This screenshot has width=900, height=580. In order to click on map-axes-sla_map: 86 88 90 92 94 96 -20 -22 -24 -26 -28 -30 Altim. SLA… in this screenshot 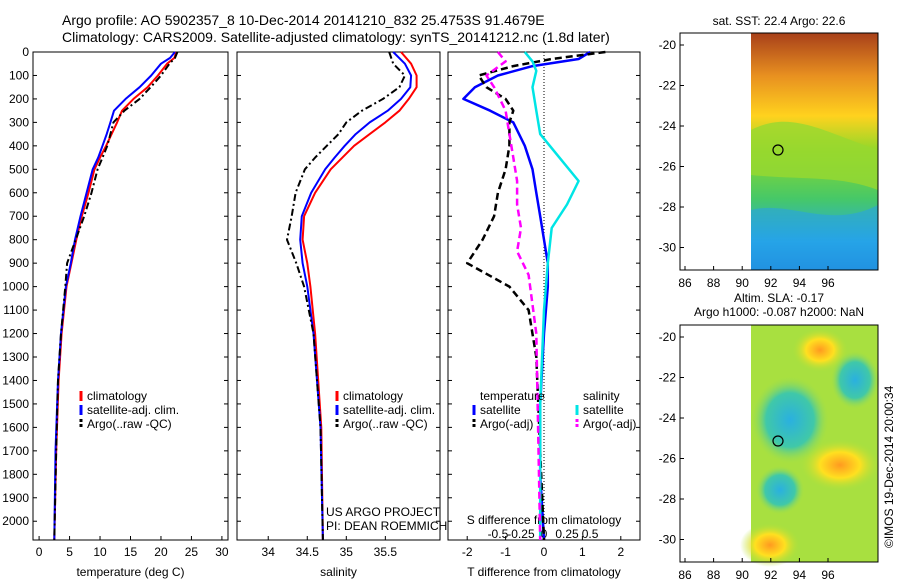, I will do `click(761, 435)`.